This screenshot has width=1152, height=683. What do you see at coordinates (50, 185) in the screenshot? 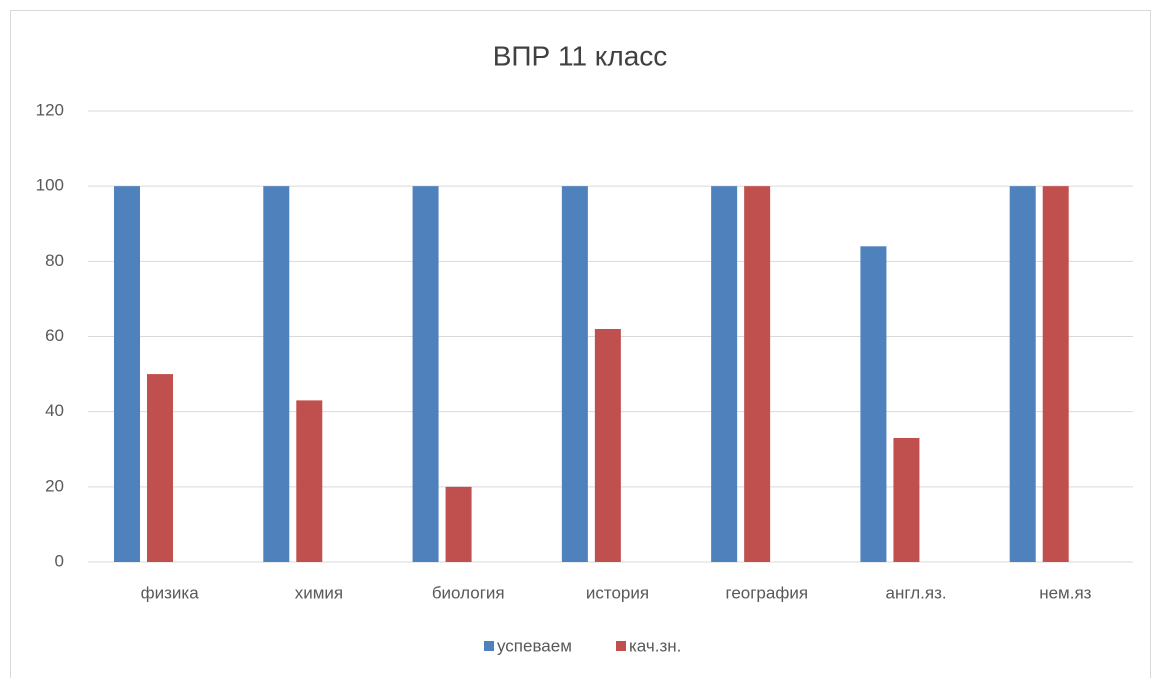
I see `y-tick-label: 100` at bounding box center [50, 185].